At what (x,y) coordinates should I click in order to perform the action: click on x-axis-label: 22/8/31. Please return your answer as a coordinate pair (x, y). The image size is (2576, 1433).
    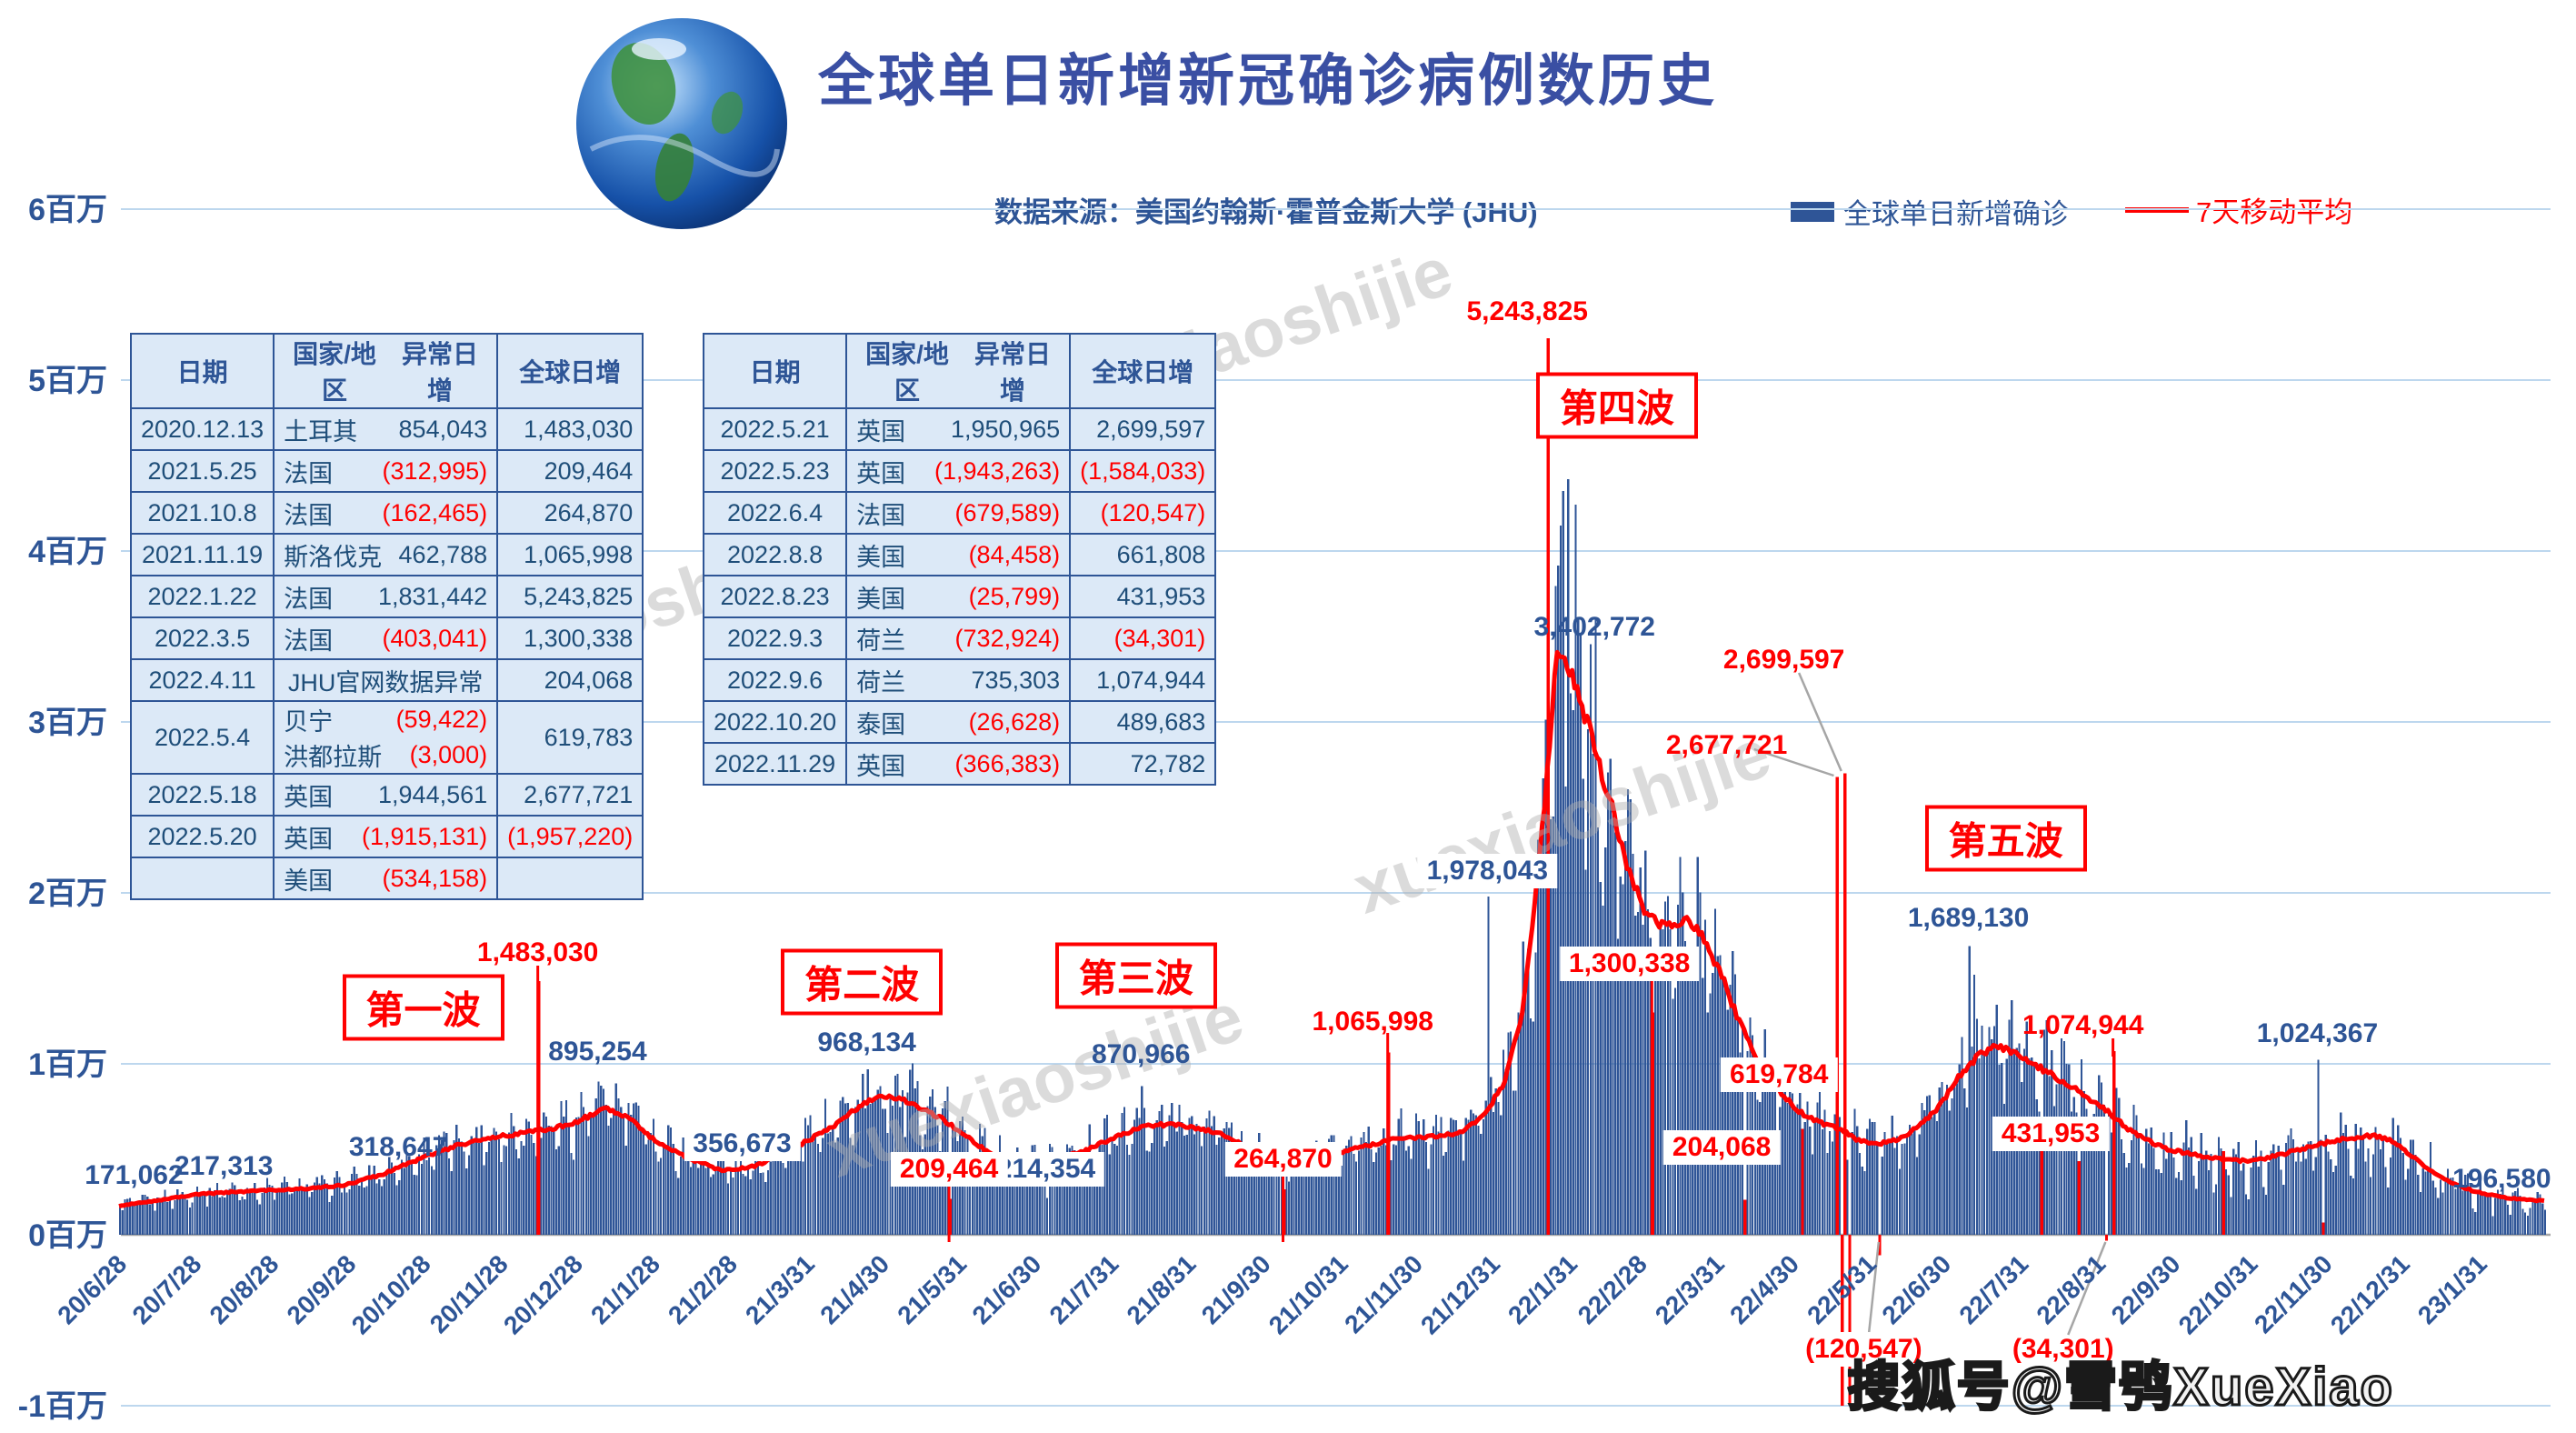
    Looking at the image, I should click on (2071, 1289).